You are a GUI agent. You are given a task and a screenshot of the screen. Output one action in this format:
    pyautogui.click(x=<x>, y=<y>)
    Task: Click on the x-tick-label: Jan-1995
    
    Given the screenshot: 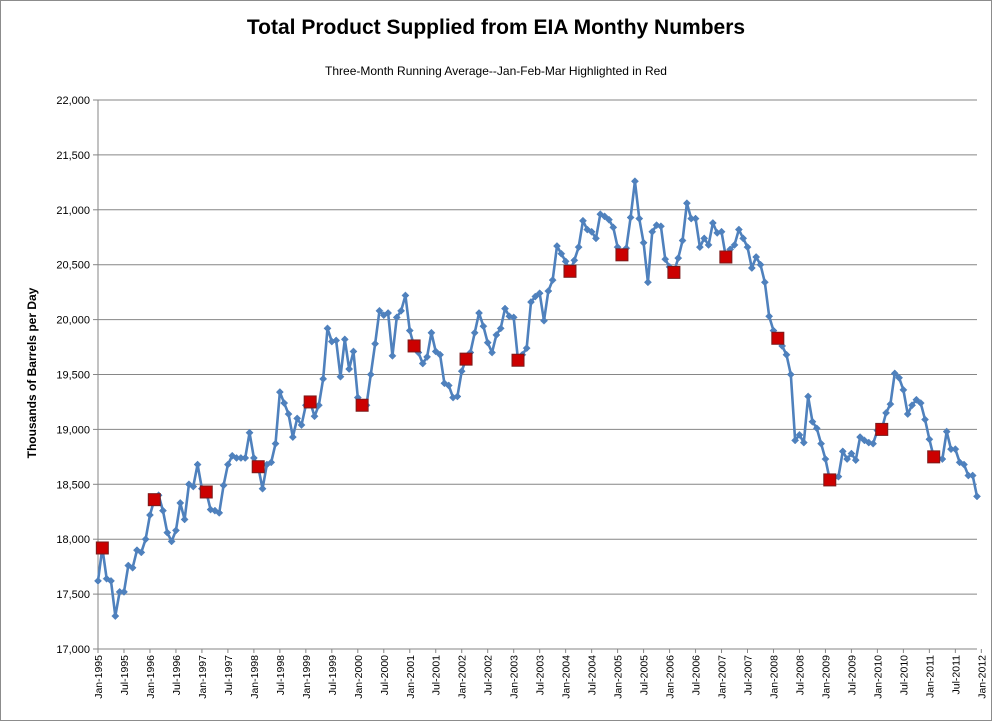 What is the action you would take?
    pyautogui.click(x=99, y=677)
    